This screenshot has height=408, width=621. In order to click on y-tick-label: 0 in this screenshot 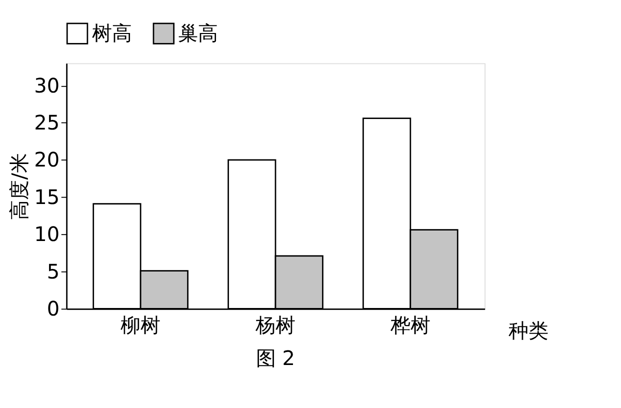, I will do `click(53, 308)`.